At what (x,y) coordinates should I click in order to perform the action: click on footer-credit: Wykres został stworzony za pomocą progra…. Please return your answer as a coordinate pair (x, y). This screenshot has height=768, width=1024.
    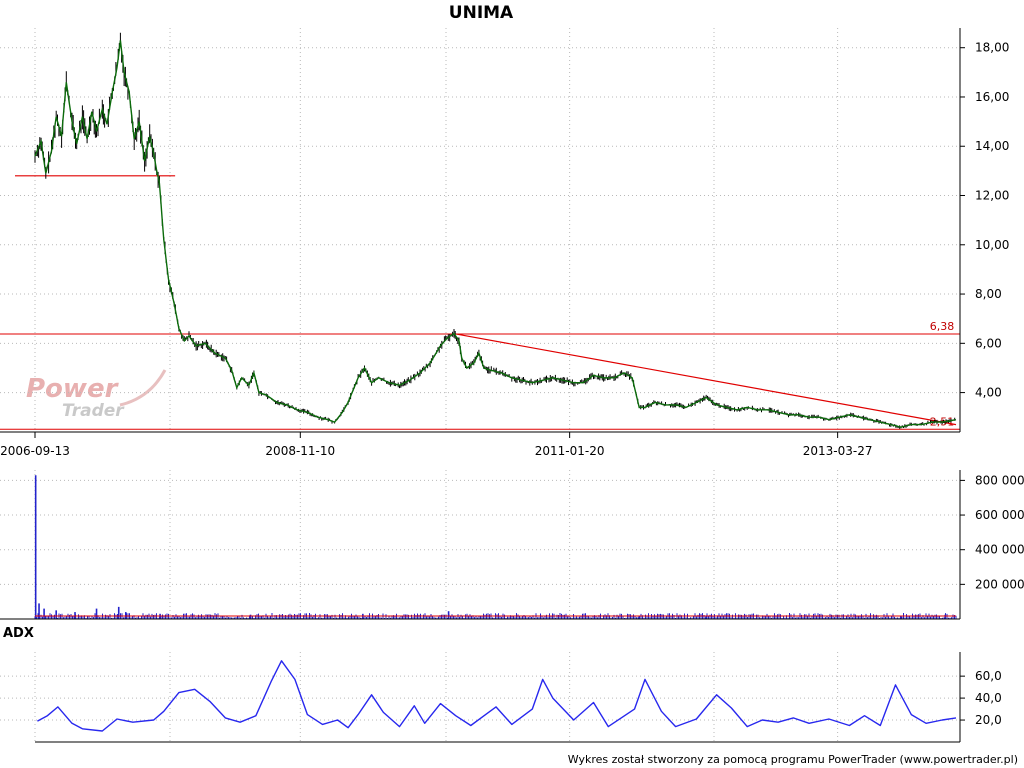
    Looking at the image, I should click on (793, 759).